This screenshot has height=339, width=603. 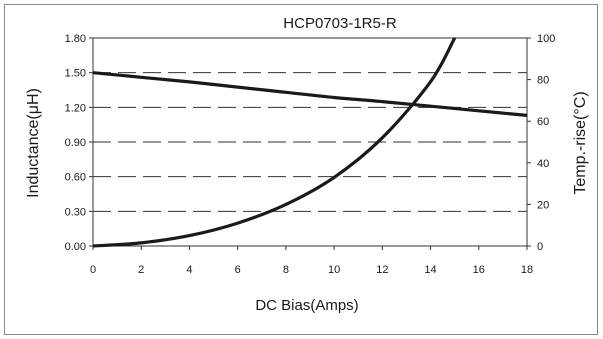 I want to click on chart-title: HCP0703-1R5-R, so click(x=340, y=23).